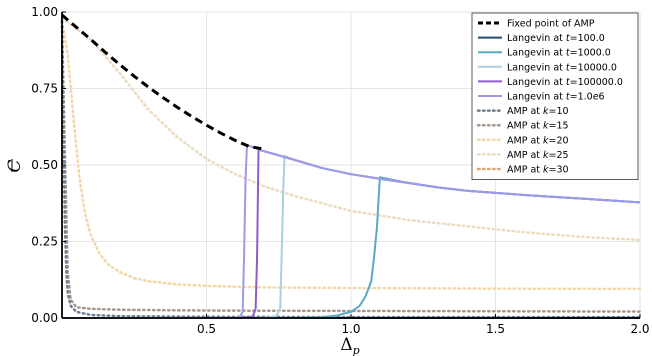  I want to click on legend-label-7: AMP at k=15, so click(538, 126).